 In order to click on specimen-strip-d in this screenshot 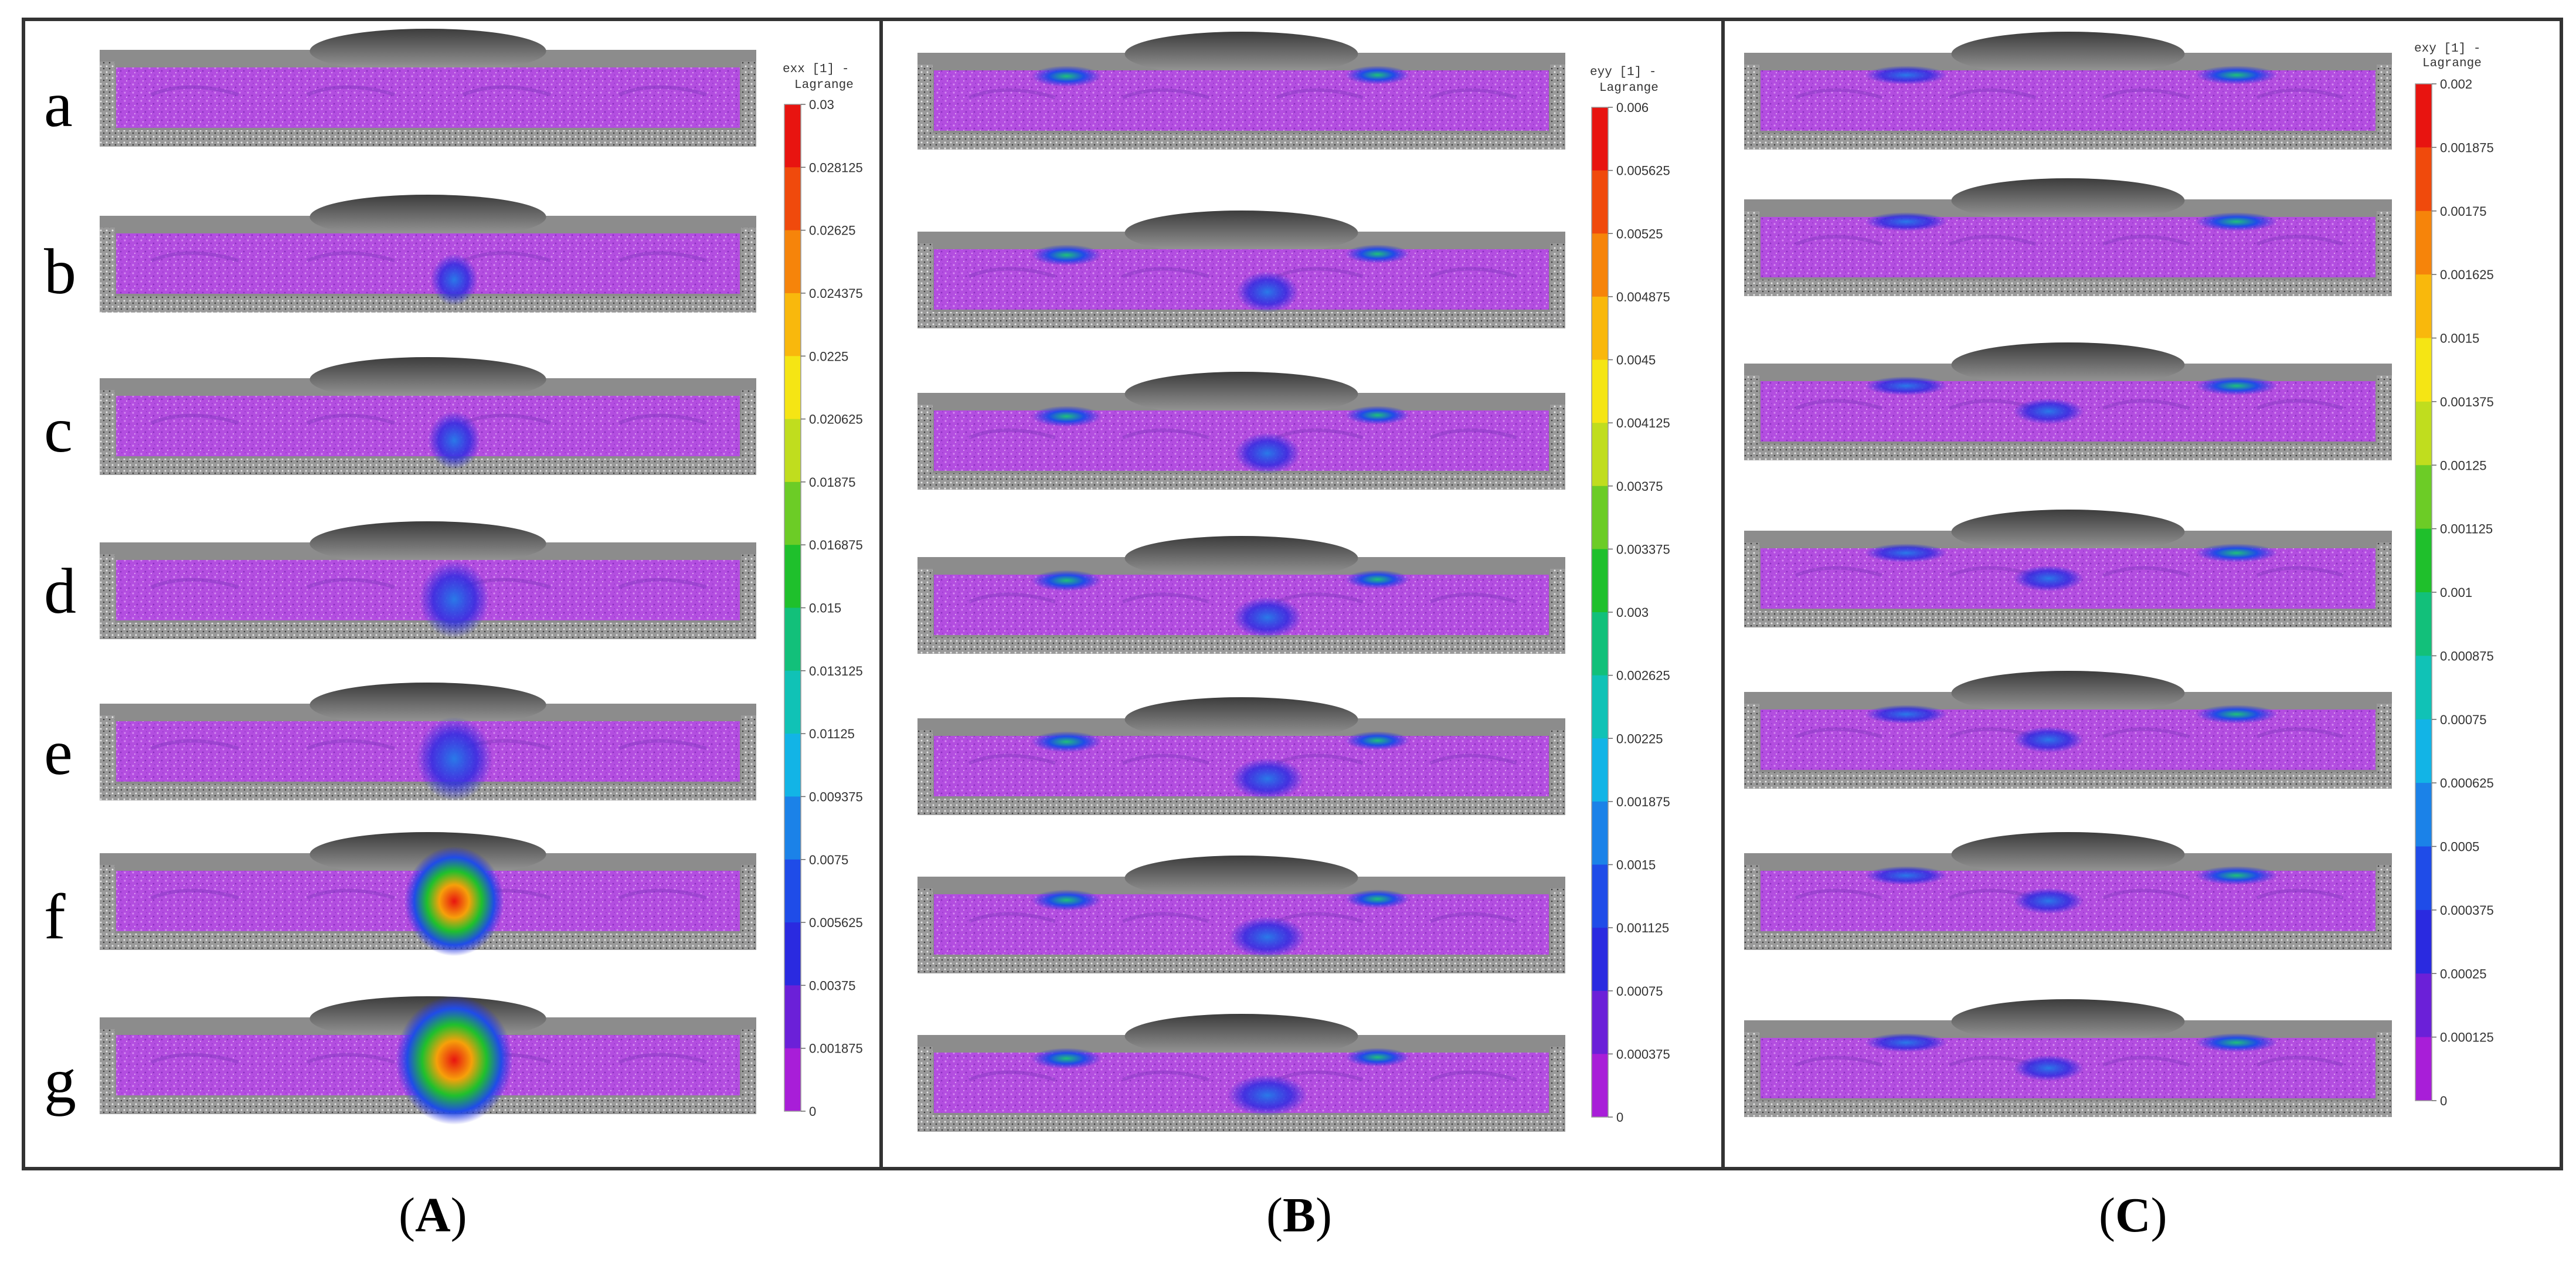, I will do `click(2068, 568)`.